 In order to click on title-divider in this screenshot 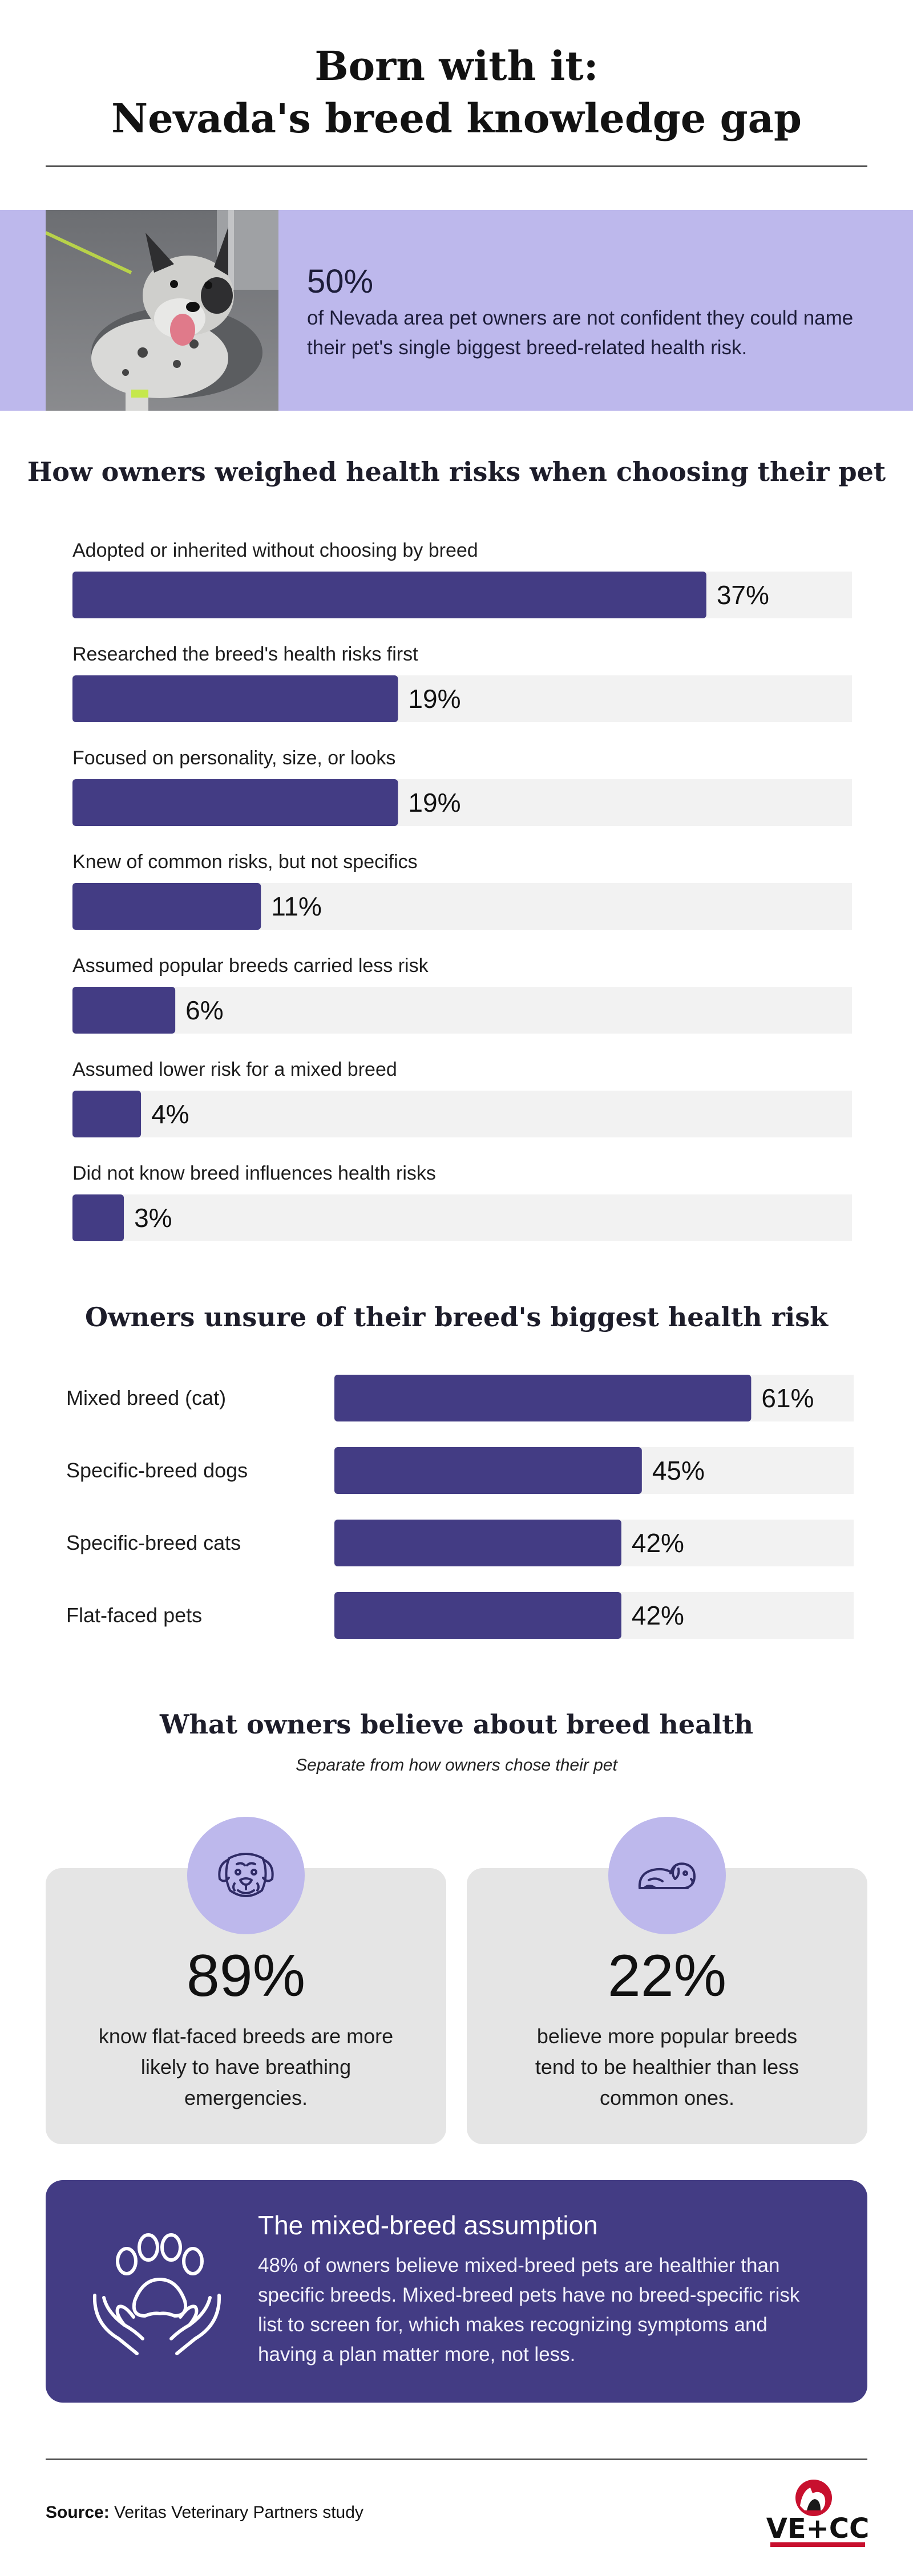, I will do `click(457, 166)`.